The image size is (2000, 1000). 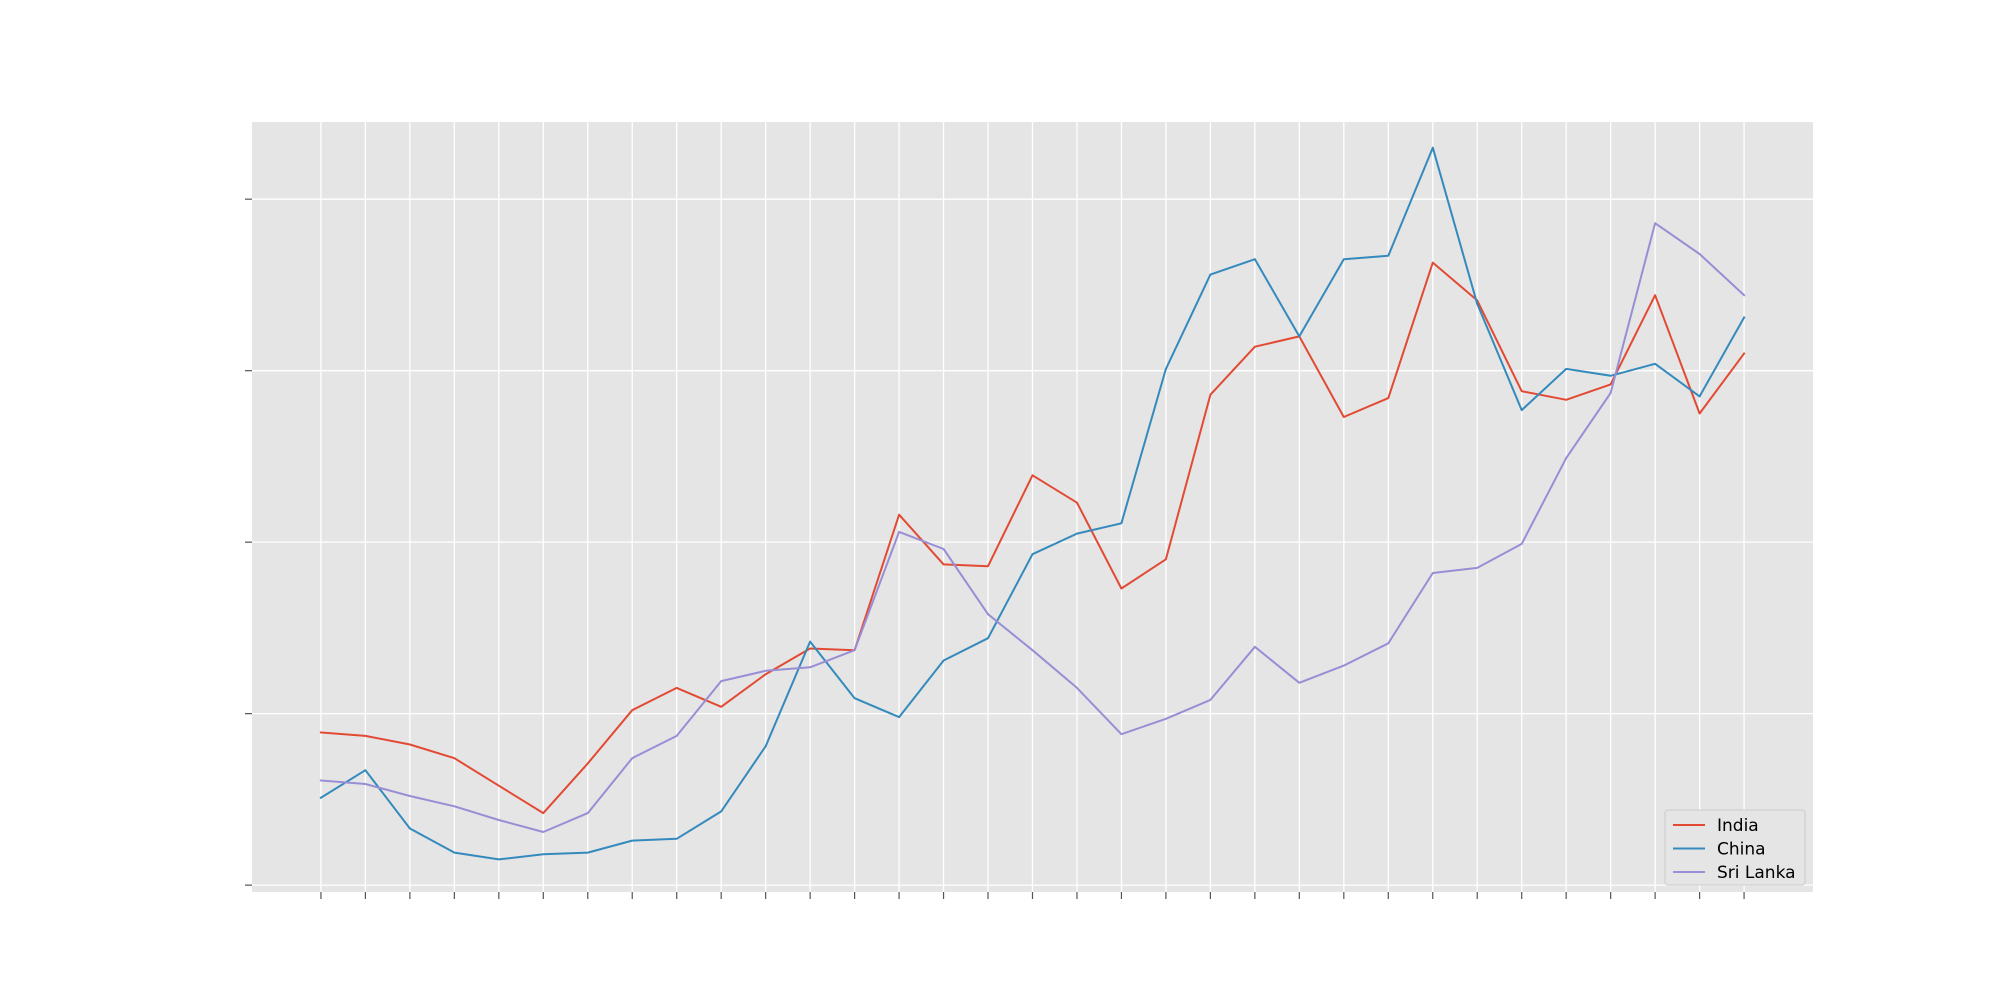 What do you see at coordinates (1716, 826) in the screenshot?
I see `legend-entry-india: India` at bounding box center [1716, 826].